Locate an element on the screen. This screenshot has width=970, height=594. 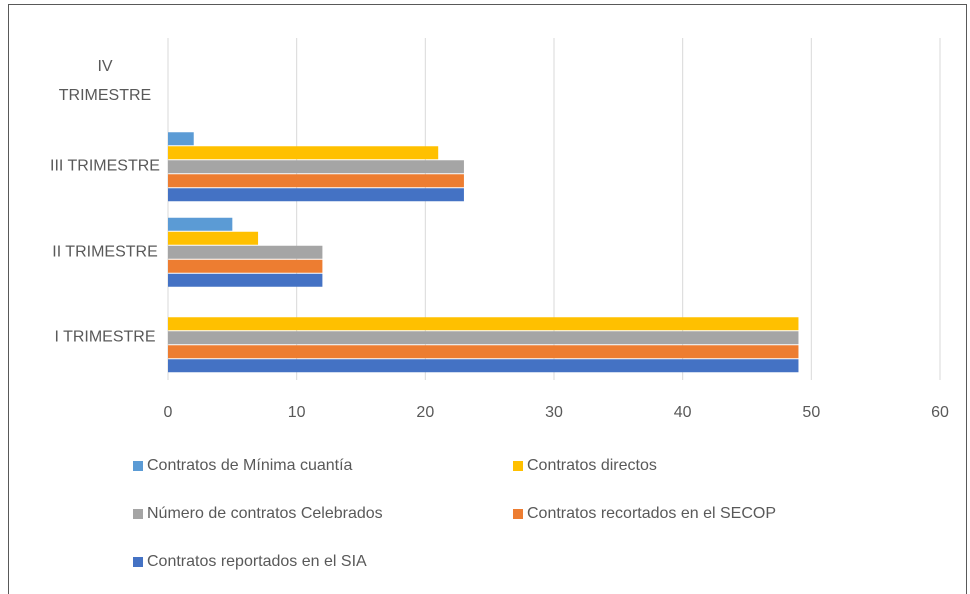
x-tick-label: 50 is located at coordinates (811, 412).